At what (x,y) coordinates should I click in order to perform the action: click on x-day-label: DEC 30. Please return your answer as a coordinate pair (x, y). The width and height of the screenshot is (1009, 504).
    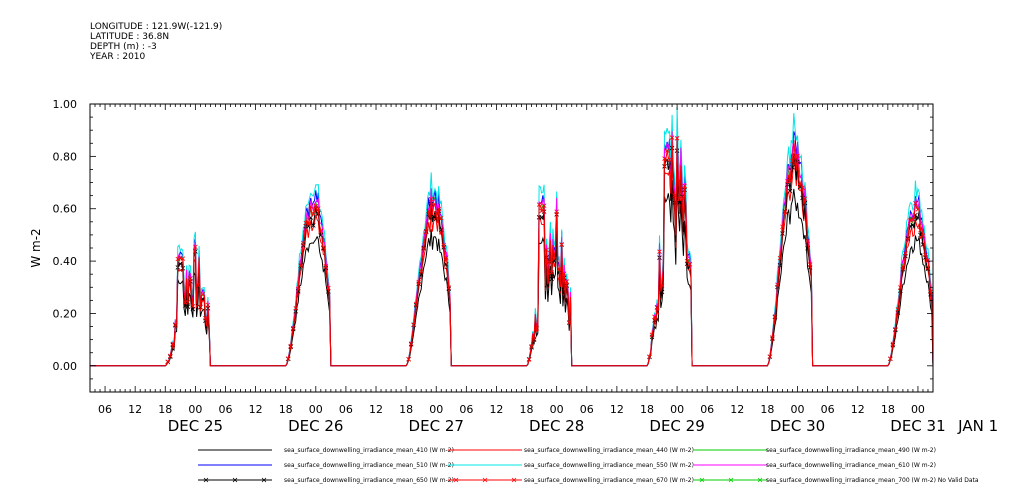
    Looking at the image, I should click on (797, 426).